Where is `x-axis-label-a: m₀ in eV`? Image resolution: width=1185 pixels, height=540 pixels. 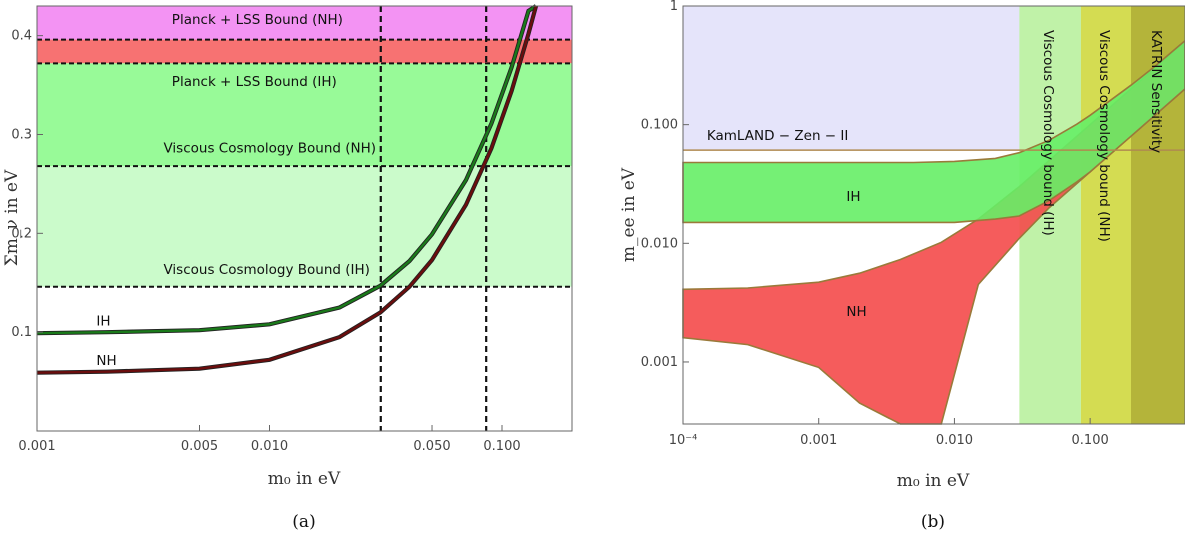 x-axis-label-a: m₀ in eV is located at coordinates (304, 479).